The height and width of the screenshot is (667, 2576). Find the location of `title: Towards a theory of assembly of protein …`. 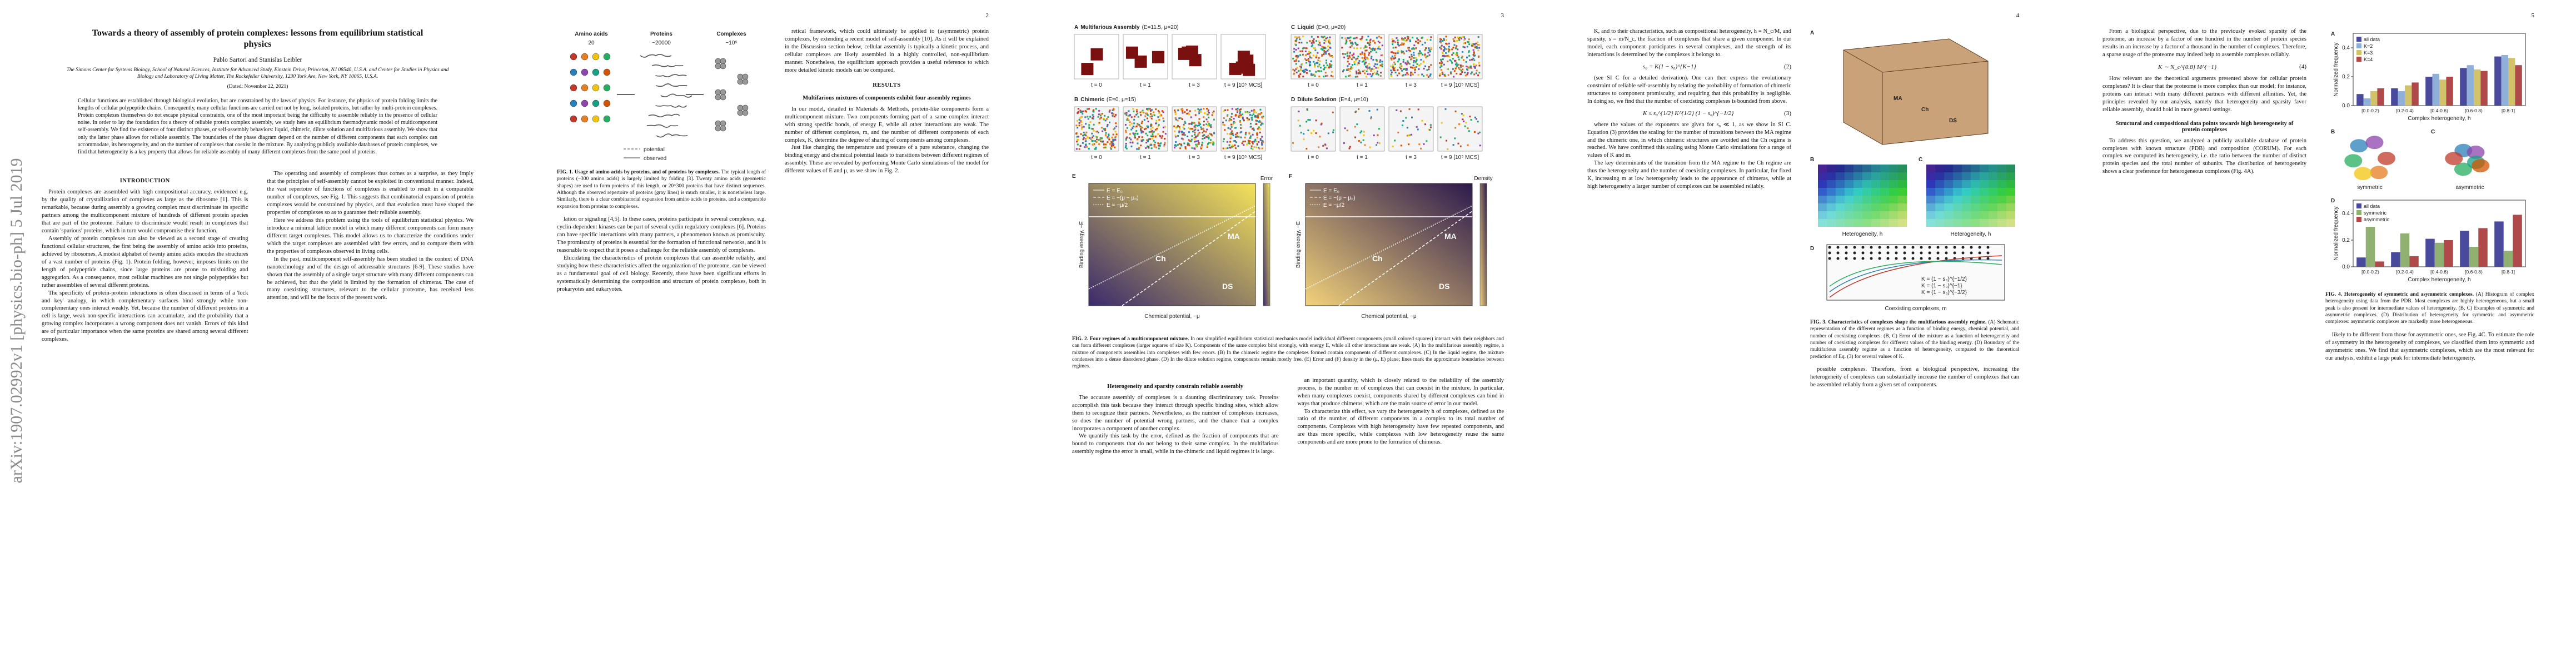

title: Towards a theory of assembly of protein … is located at coordinates (257, 38).